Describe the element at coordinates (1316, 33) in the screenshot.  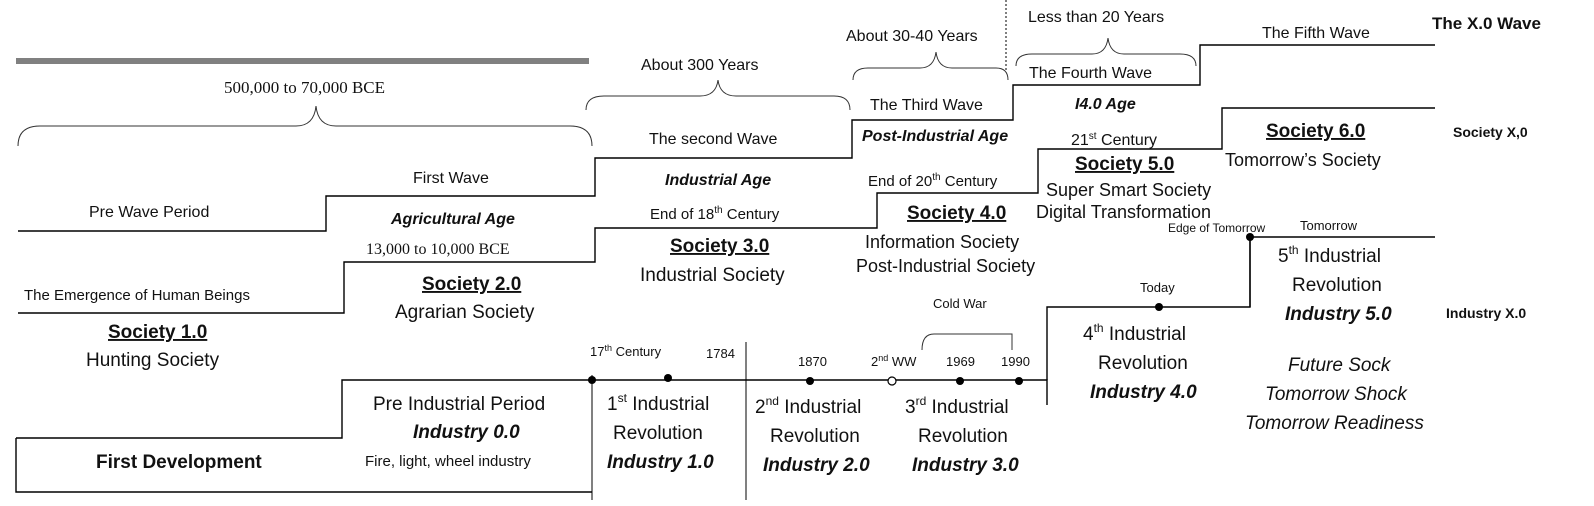
I see `fifth-wave-label: The Fifth Wave` at that location.